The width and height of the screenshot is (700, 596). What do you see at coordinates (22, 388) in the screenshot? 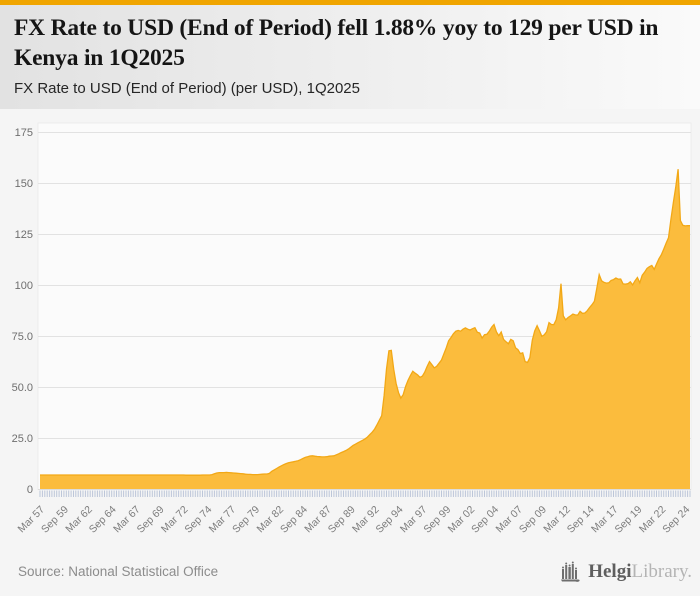
I see `svg-text: 50.0` at bounding box center [22, 388].